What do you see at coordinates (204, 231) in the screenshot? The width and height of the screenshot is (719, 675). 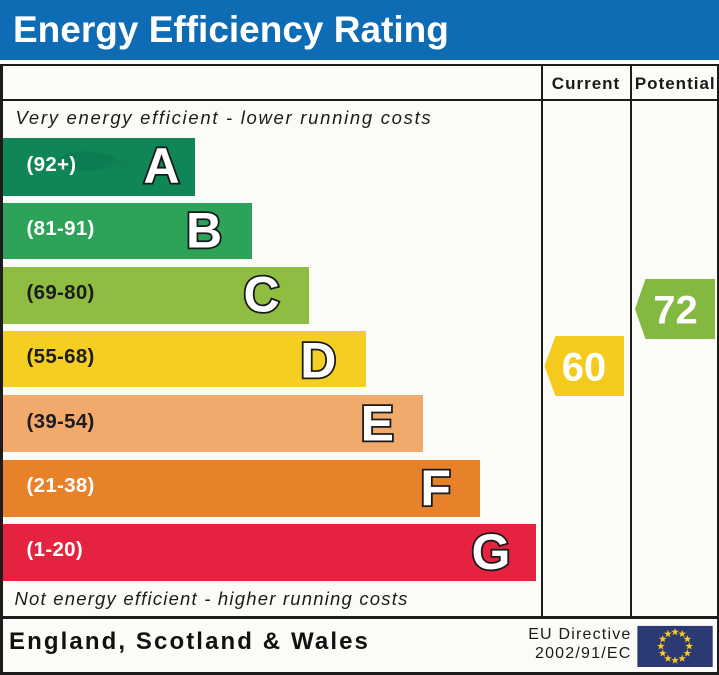 I see `svg-text: B` at bounding box center [204, 231].